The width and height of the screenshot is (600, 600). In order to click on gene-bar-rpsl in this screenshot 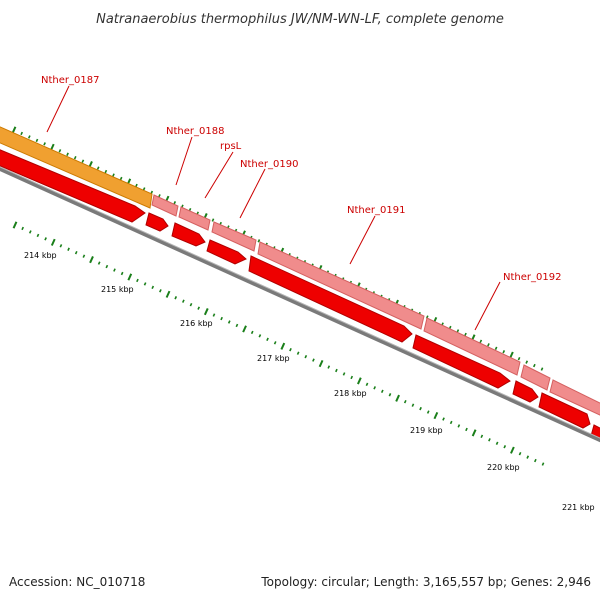, I will do `click(194, 218)`.